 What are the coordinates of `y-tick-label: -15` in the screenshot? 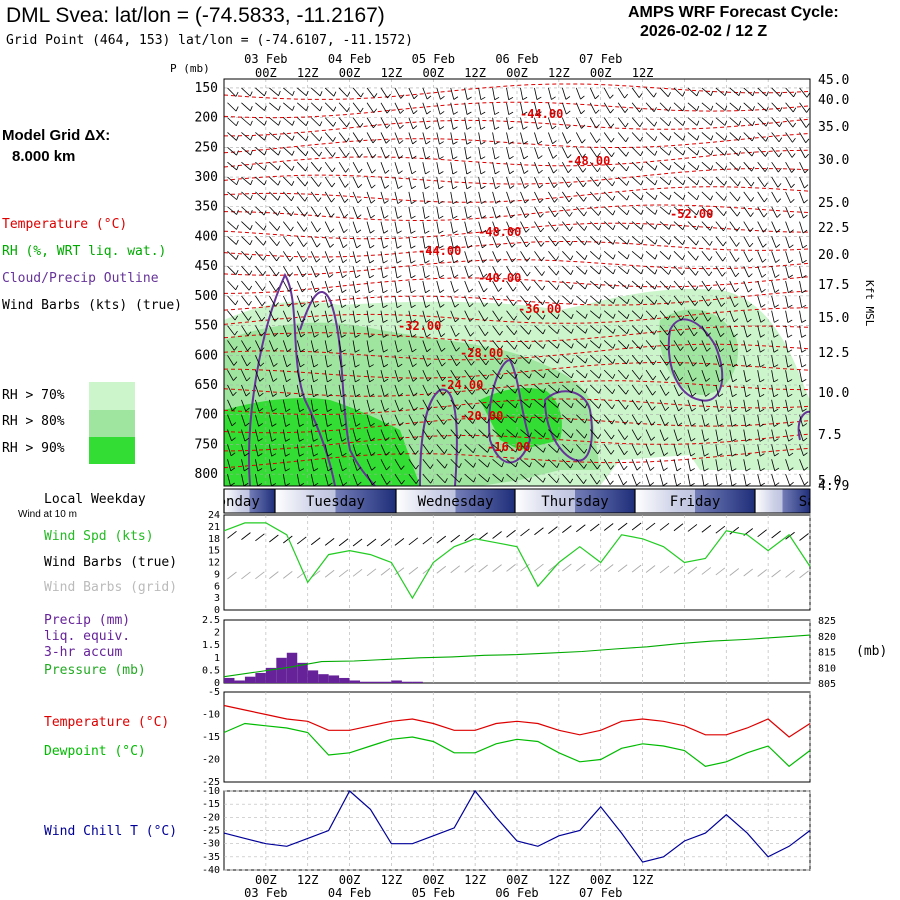 It's located at (211, 737).